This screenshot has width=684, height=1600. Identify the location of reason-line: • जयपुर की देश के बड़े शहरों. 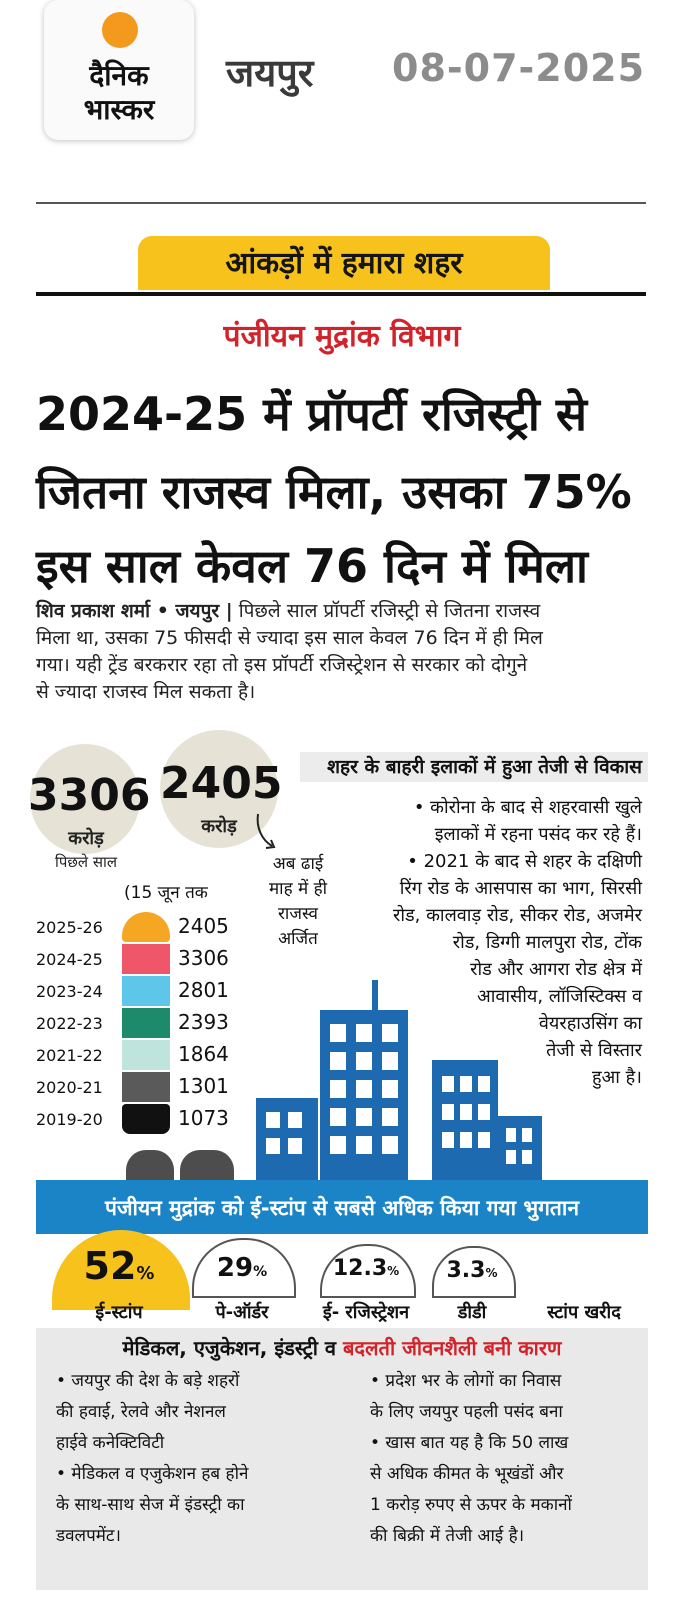
(148, 1381).